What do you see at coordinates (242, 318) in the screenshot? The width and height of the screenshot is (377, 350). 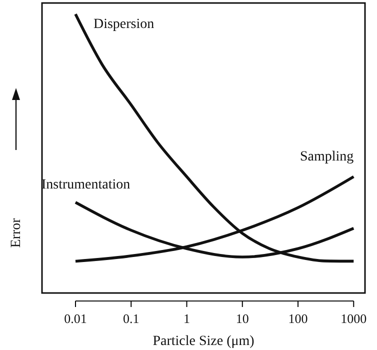 I see `x-tick-label: 10` at bounding box center [242, 318].